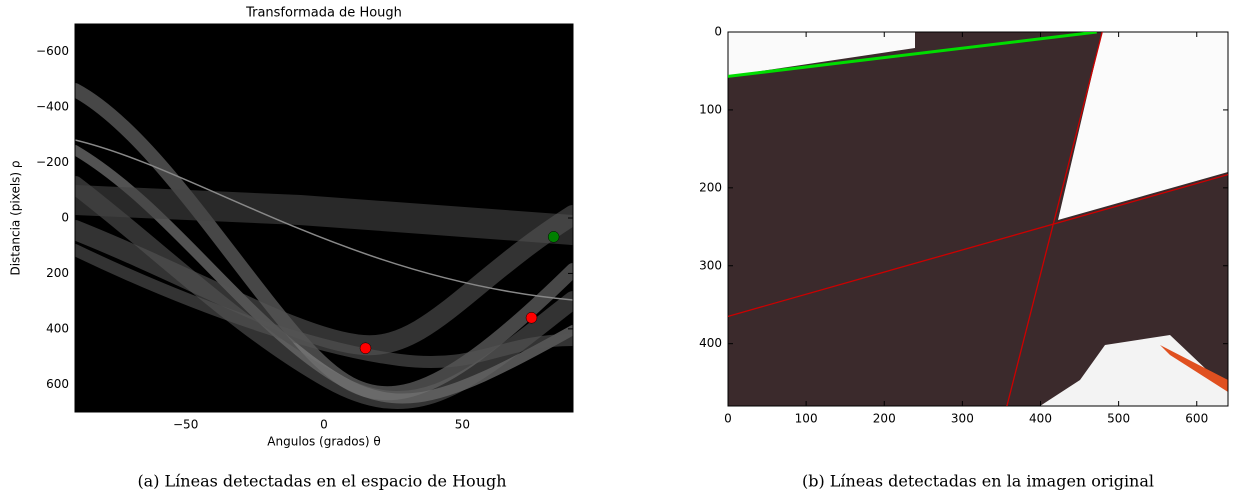 The width and height of the screenshot is (1233, 504). Describe the element at coordinates (1196, 419) in the screenshot. I see `x-tick-label: 600` at that location.